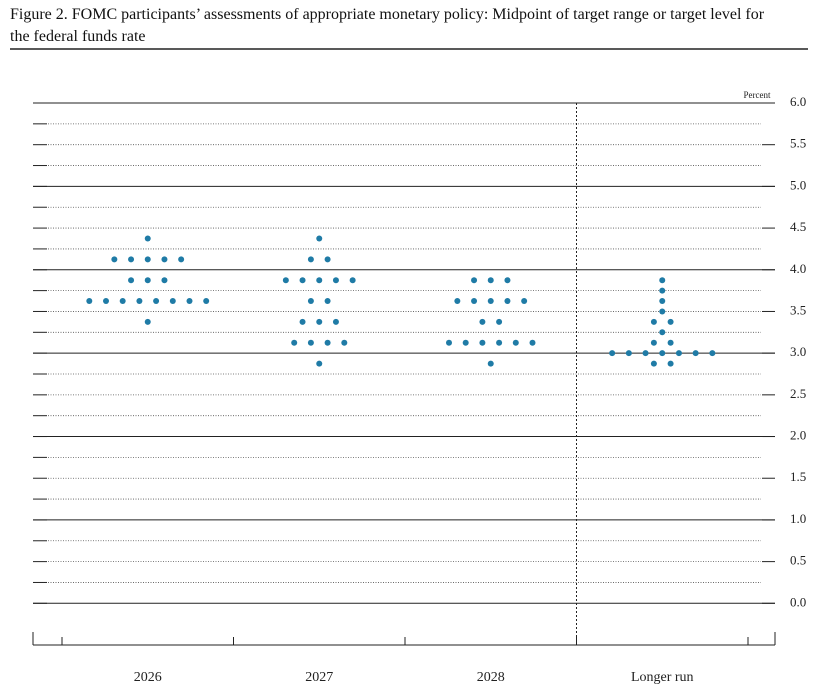  Describe the element at coordinates (798, 184) in the screenshot. I see `y-tick-label: 5.0` at that location.